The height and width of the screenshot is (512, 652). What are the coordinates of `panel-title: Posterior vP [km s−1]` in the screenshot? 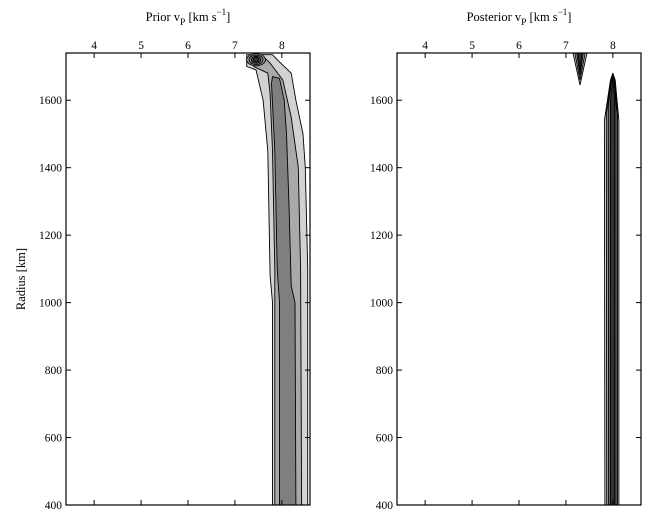 It's located at (519, 17).